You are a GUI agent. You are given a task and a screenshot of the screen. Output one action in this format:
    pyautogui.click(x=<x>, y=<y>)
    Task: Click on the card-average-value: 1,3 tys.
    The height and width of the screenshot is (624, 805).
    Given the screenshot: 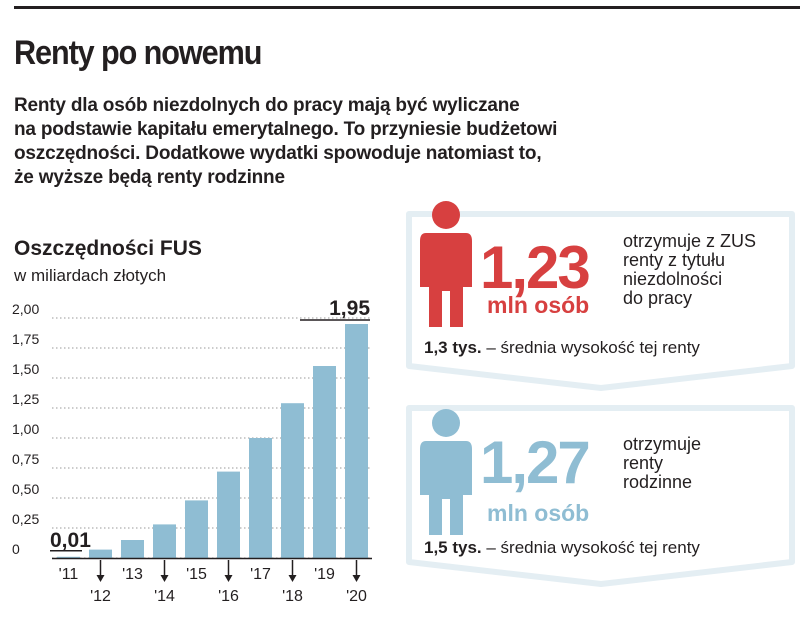 What is the action you would take?
    pyautogui.click(x=453, y=347)
    